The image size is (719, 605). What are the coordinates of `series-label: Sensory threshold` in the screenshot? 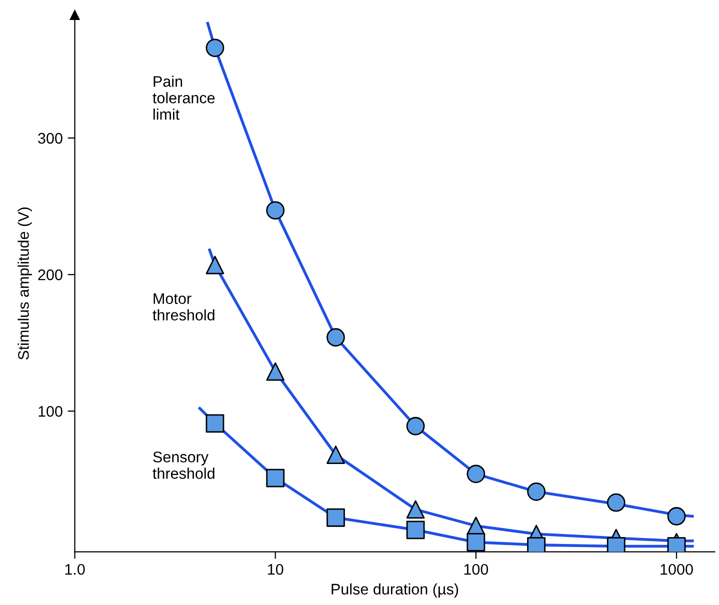 It's located at (183, 465).